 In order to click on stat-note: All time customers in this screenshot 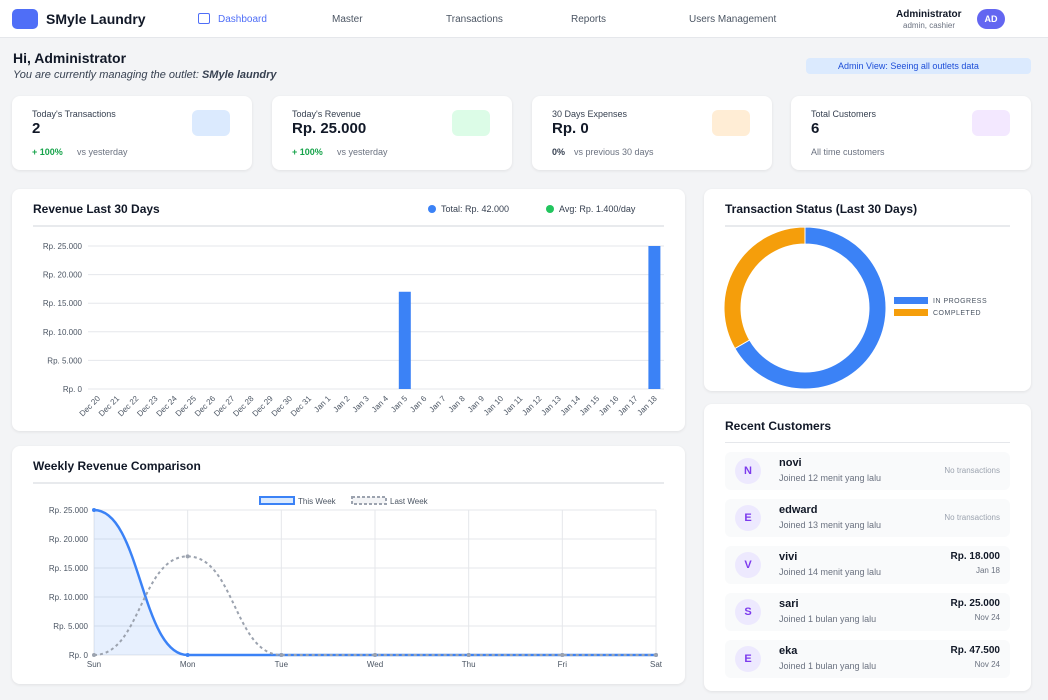, I will do `click(848, 152)`.